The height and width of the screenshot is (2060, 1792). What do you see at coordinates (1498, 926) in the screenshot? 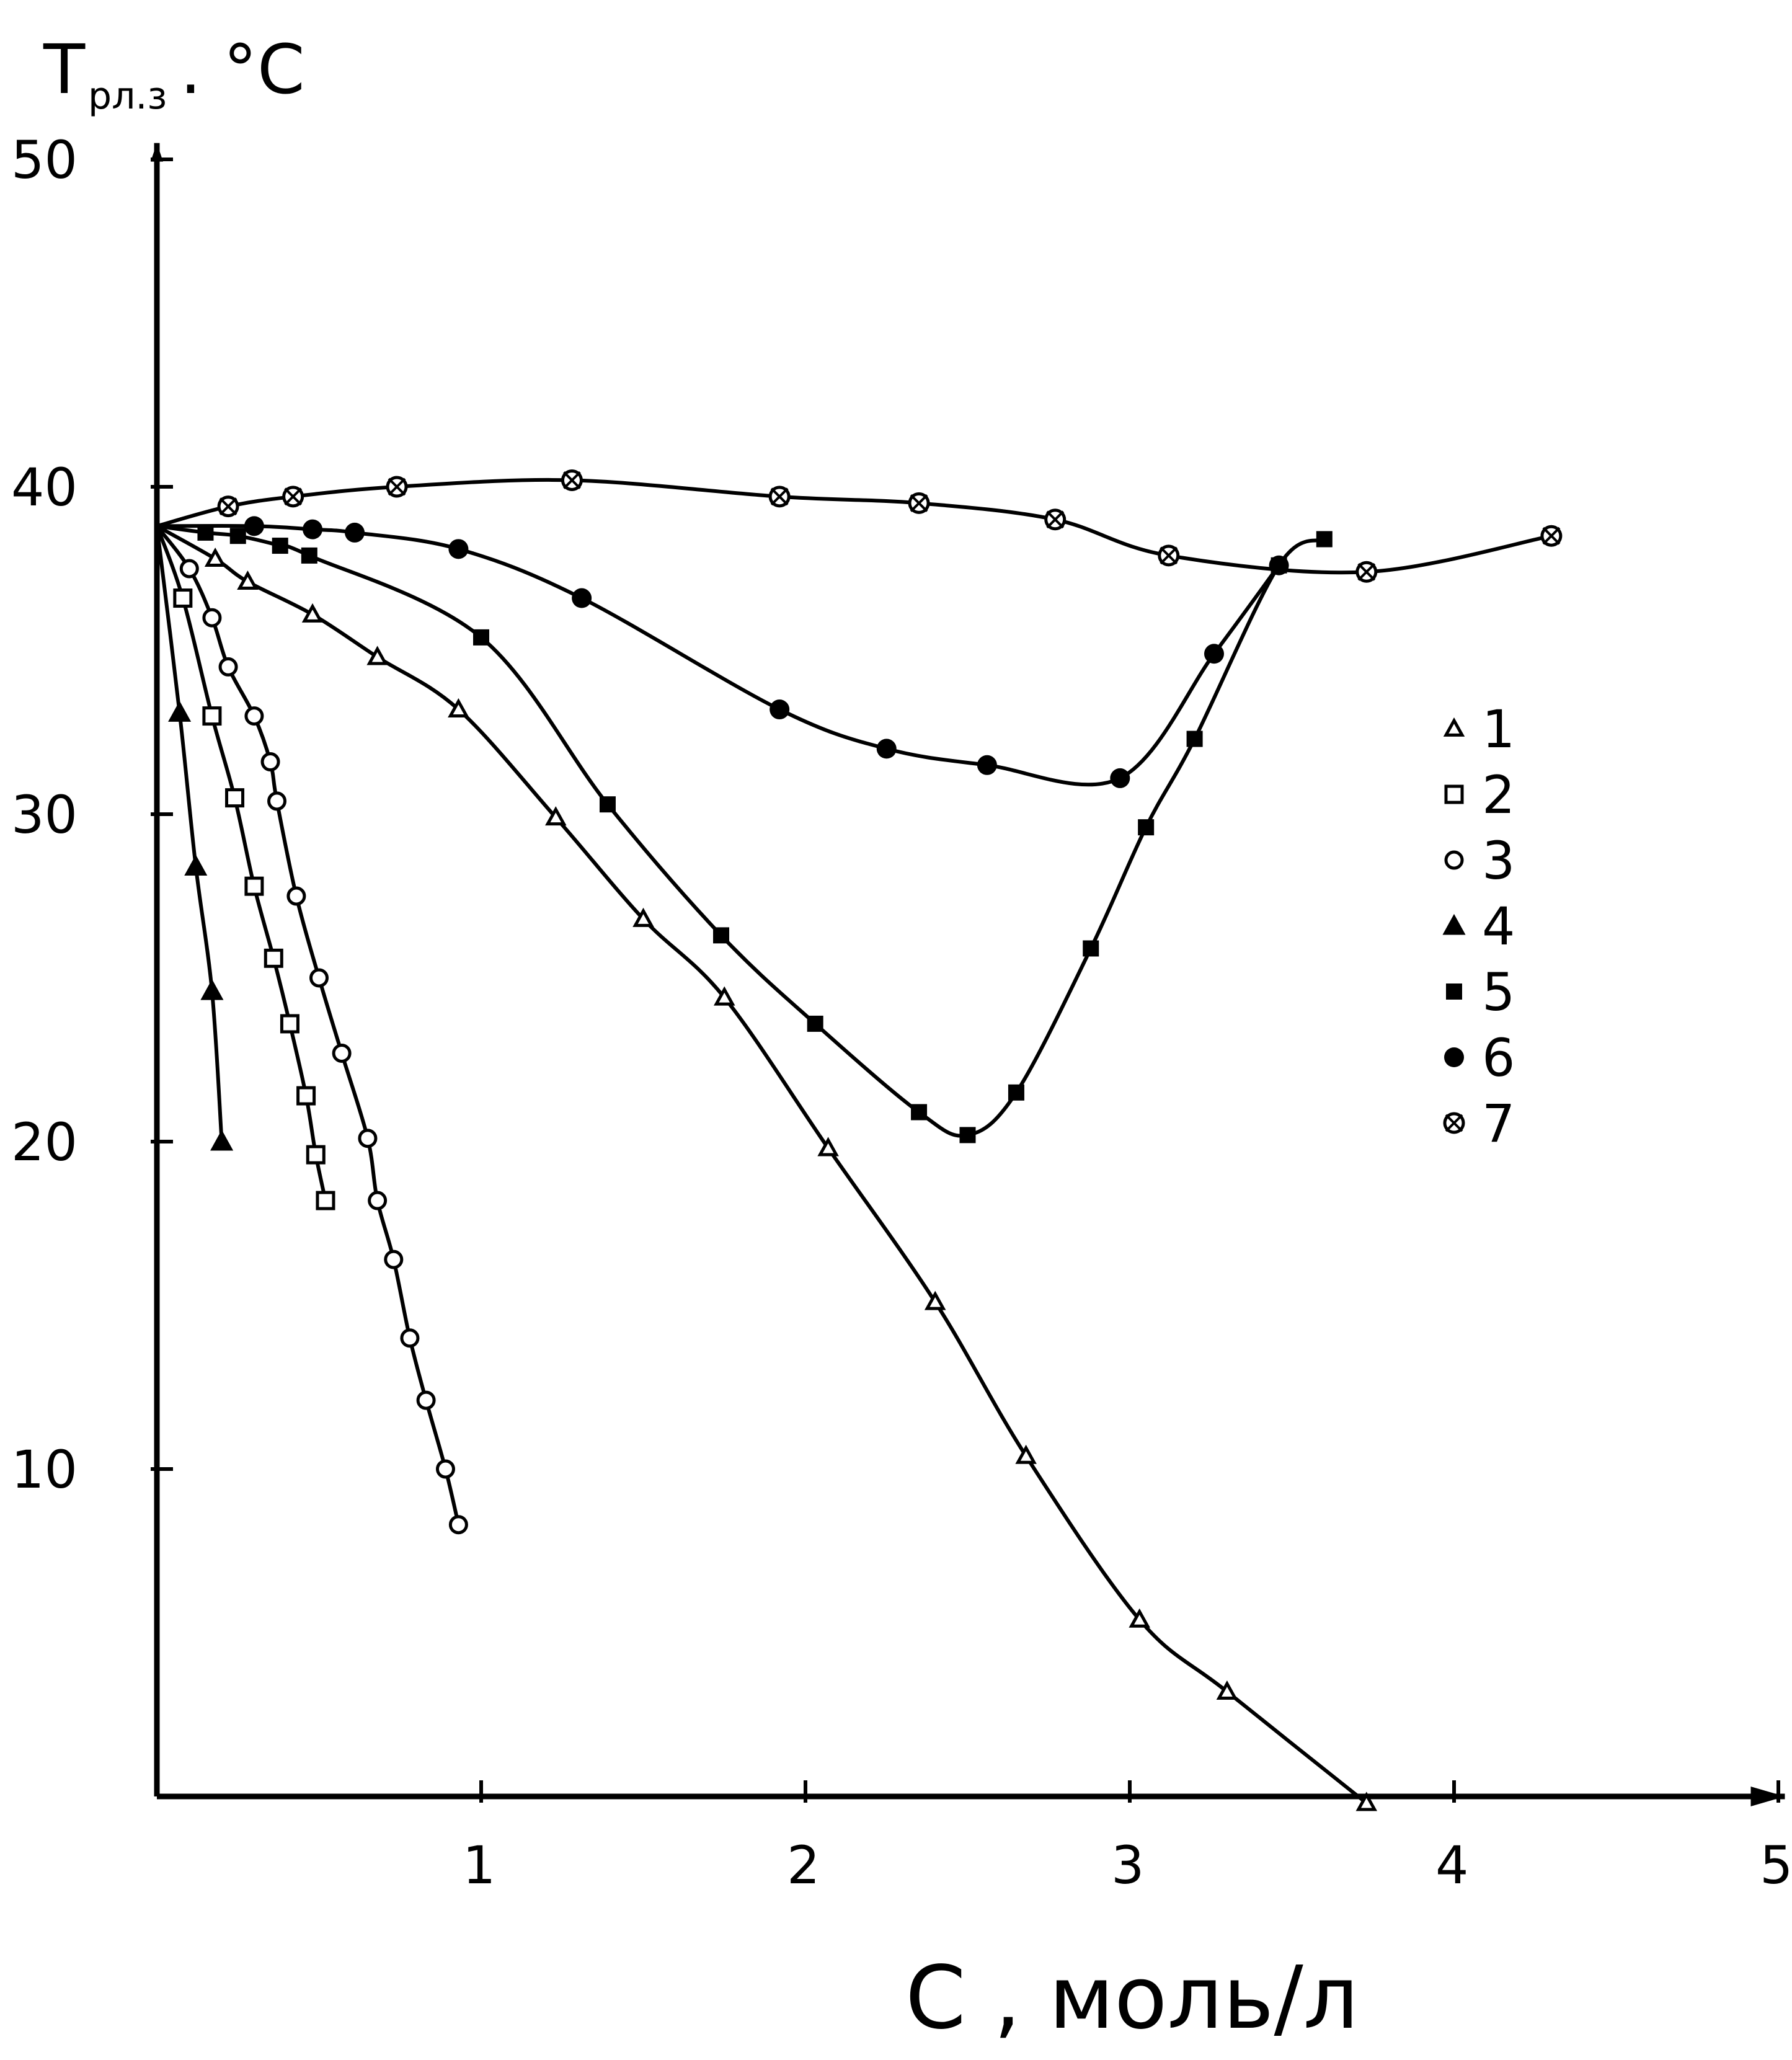
I see `legend-label-4: 4` at bounding box center [1498, 926].